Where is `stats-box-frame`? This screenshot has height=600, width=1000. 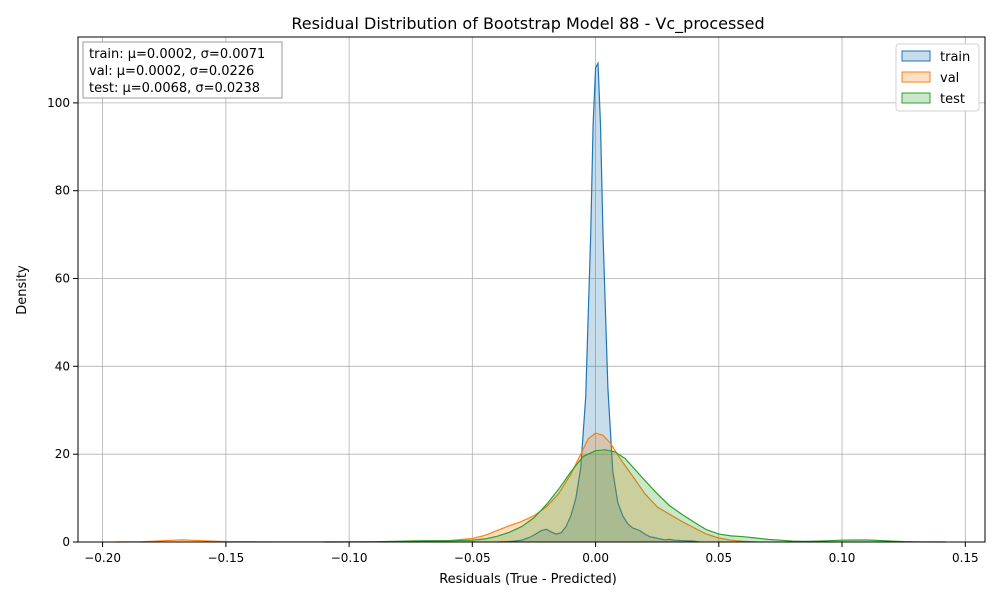 stats-box-frame is located at coordinates (182, 70).